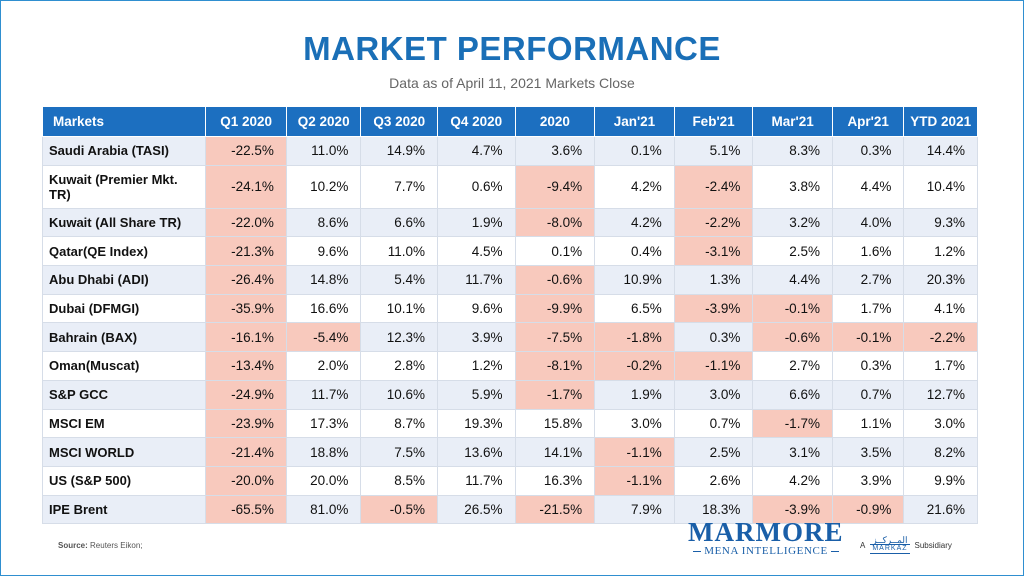 The width and height of the screenshot is (1024, 576). What do you see at coordinates (323, 186) in the screenshot?
I see `table-cell: 10.2%` at bounding box center [323, 186].